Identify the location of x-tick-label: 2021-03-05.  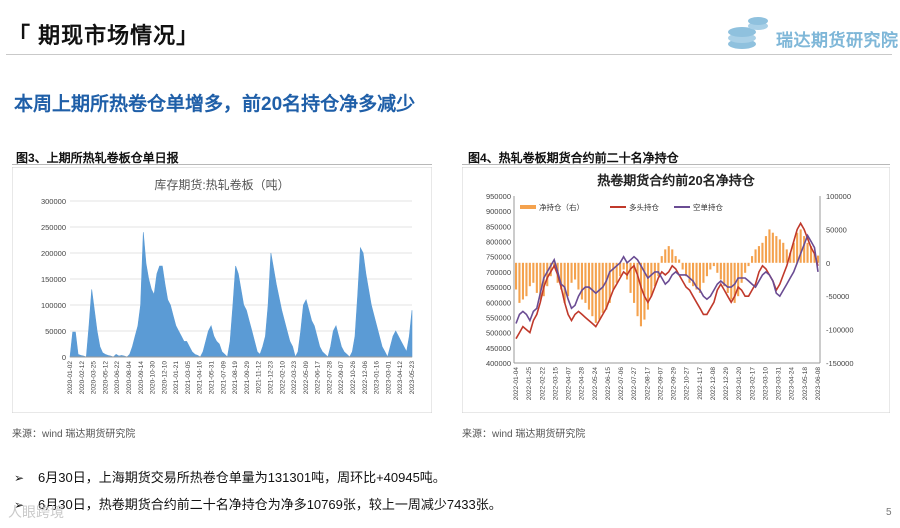
(188, 378).